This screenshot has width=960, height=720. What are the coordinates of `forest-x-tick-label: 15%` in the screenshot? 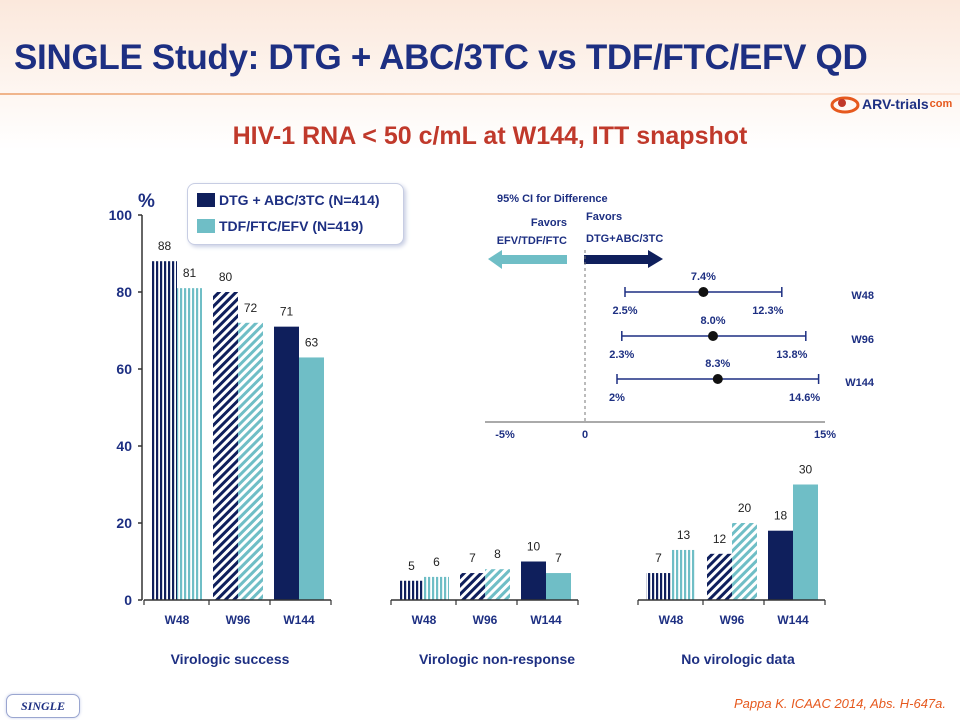 It's located at (825, 435).